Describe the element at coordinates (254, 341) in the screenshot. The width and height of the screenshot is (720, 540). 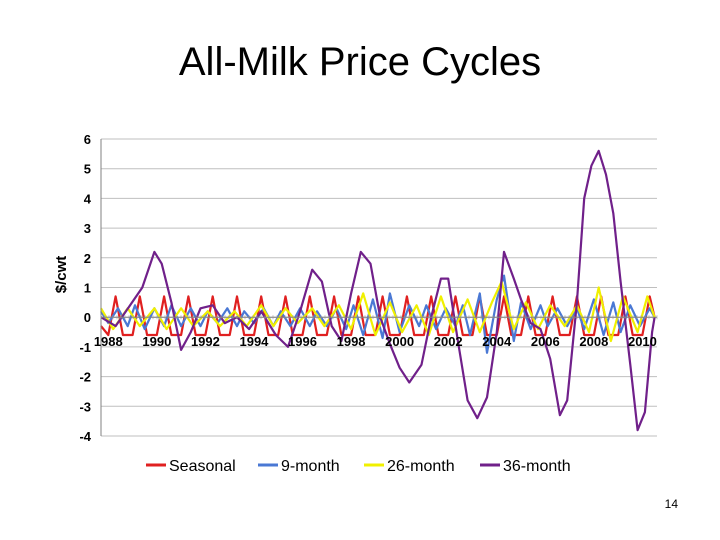
I see `x-tick-label: 1994` at that location.